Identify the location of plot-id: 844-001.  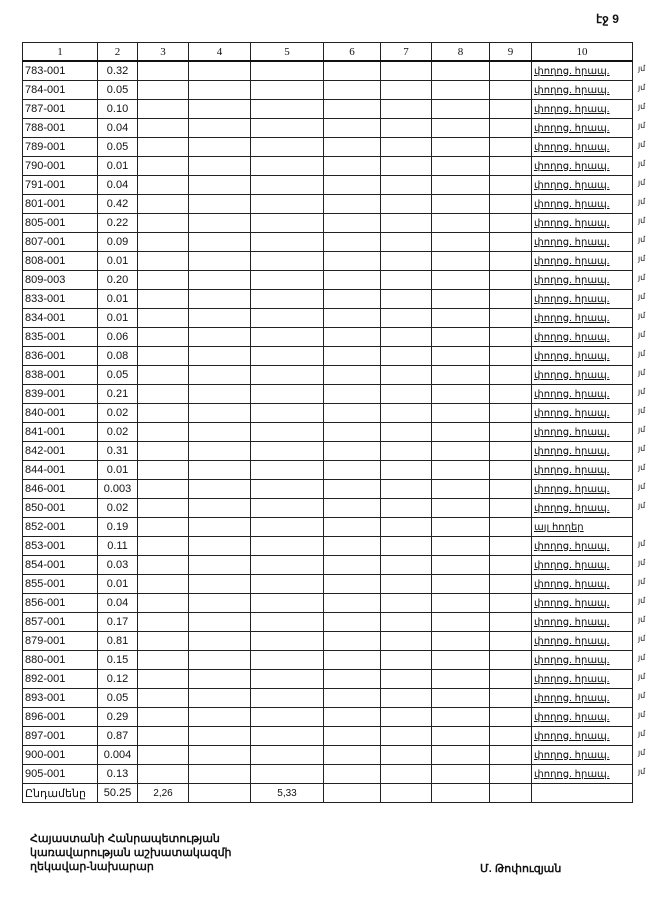
(60, 470).